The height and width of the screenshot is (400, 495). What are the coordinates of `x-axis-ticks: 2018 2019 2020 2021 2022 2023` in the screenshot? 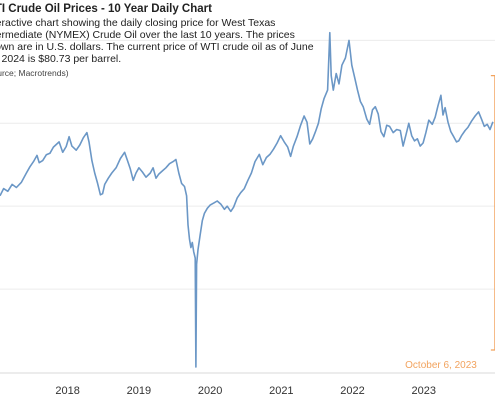 It's located at (247, 384).